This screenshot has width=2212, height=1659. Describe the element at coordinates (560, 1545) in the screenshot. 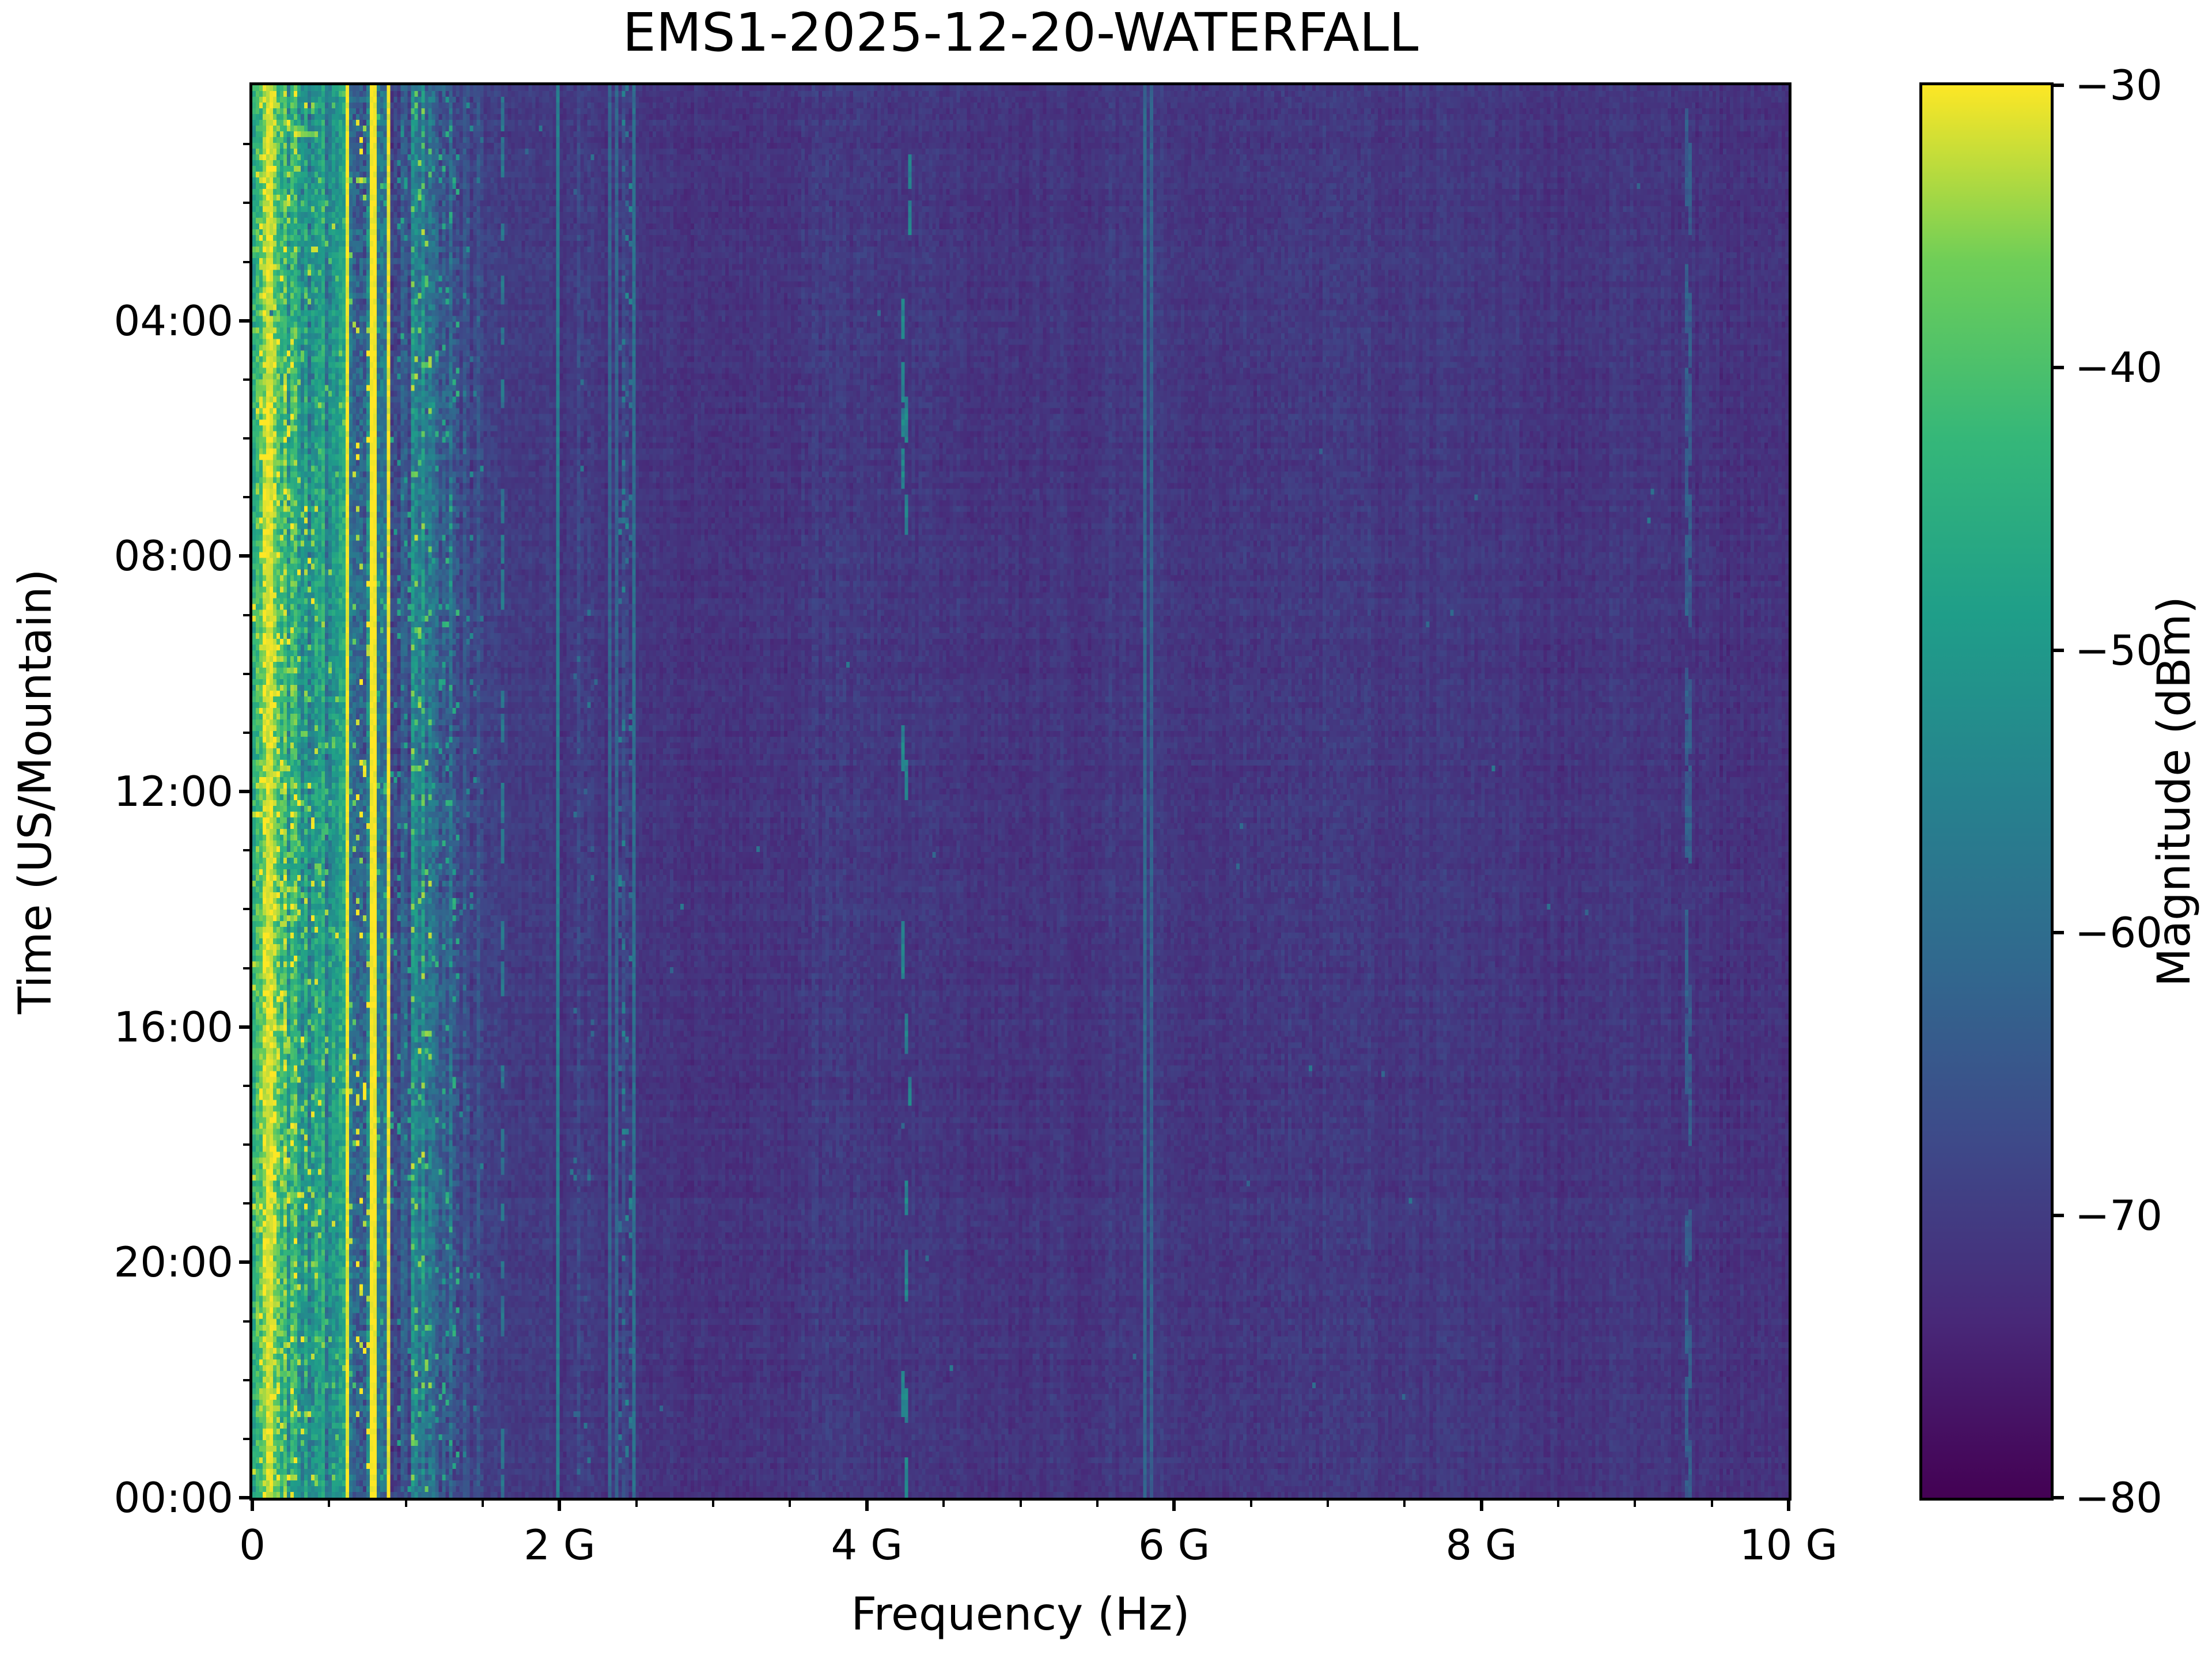

I see `x-tick-label: 2 G` at that location.